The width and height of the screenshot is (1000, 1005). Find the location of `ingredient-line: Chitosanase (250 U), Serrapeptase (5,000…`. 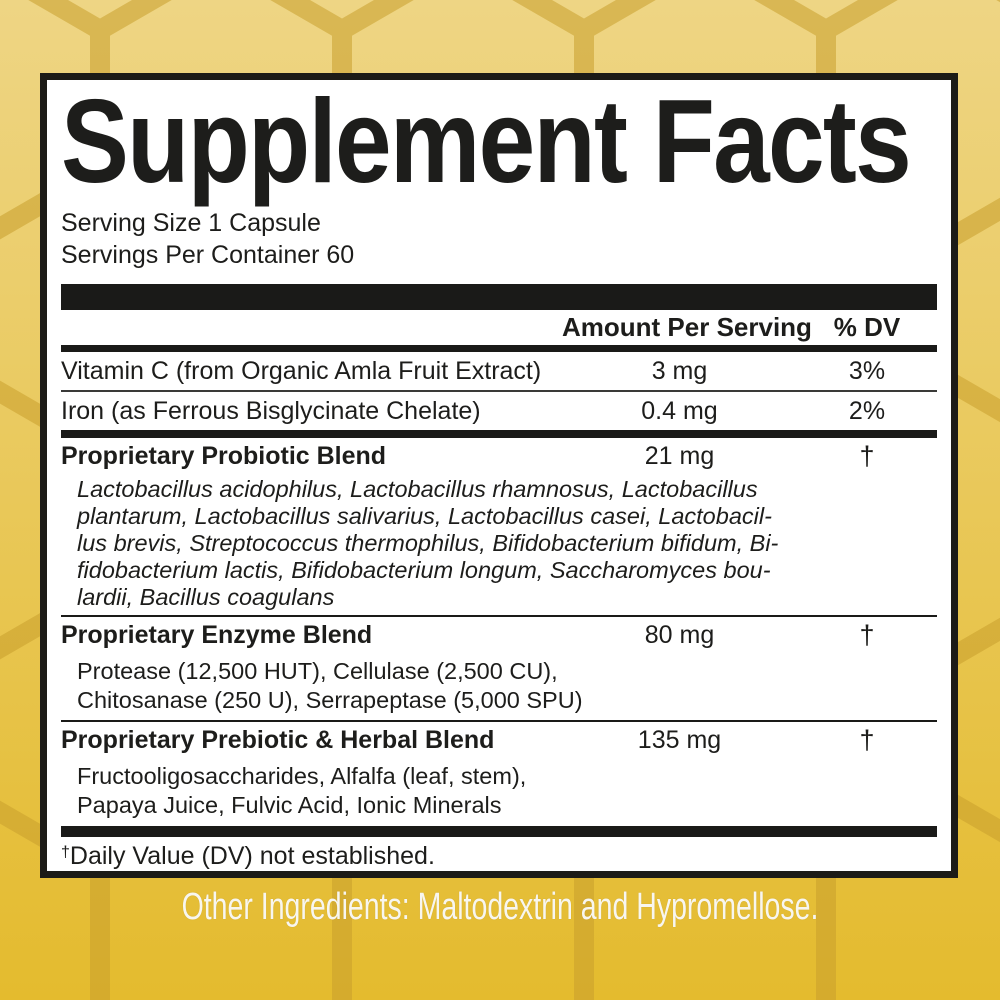

ingredient-line: Chitosanase (250 U), Serrapeptase (5,000… is located at coordinates (330, 700).